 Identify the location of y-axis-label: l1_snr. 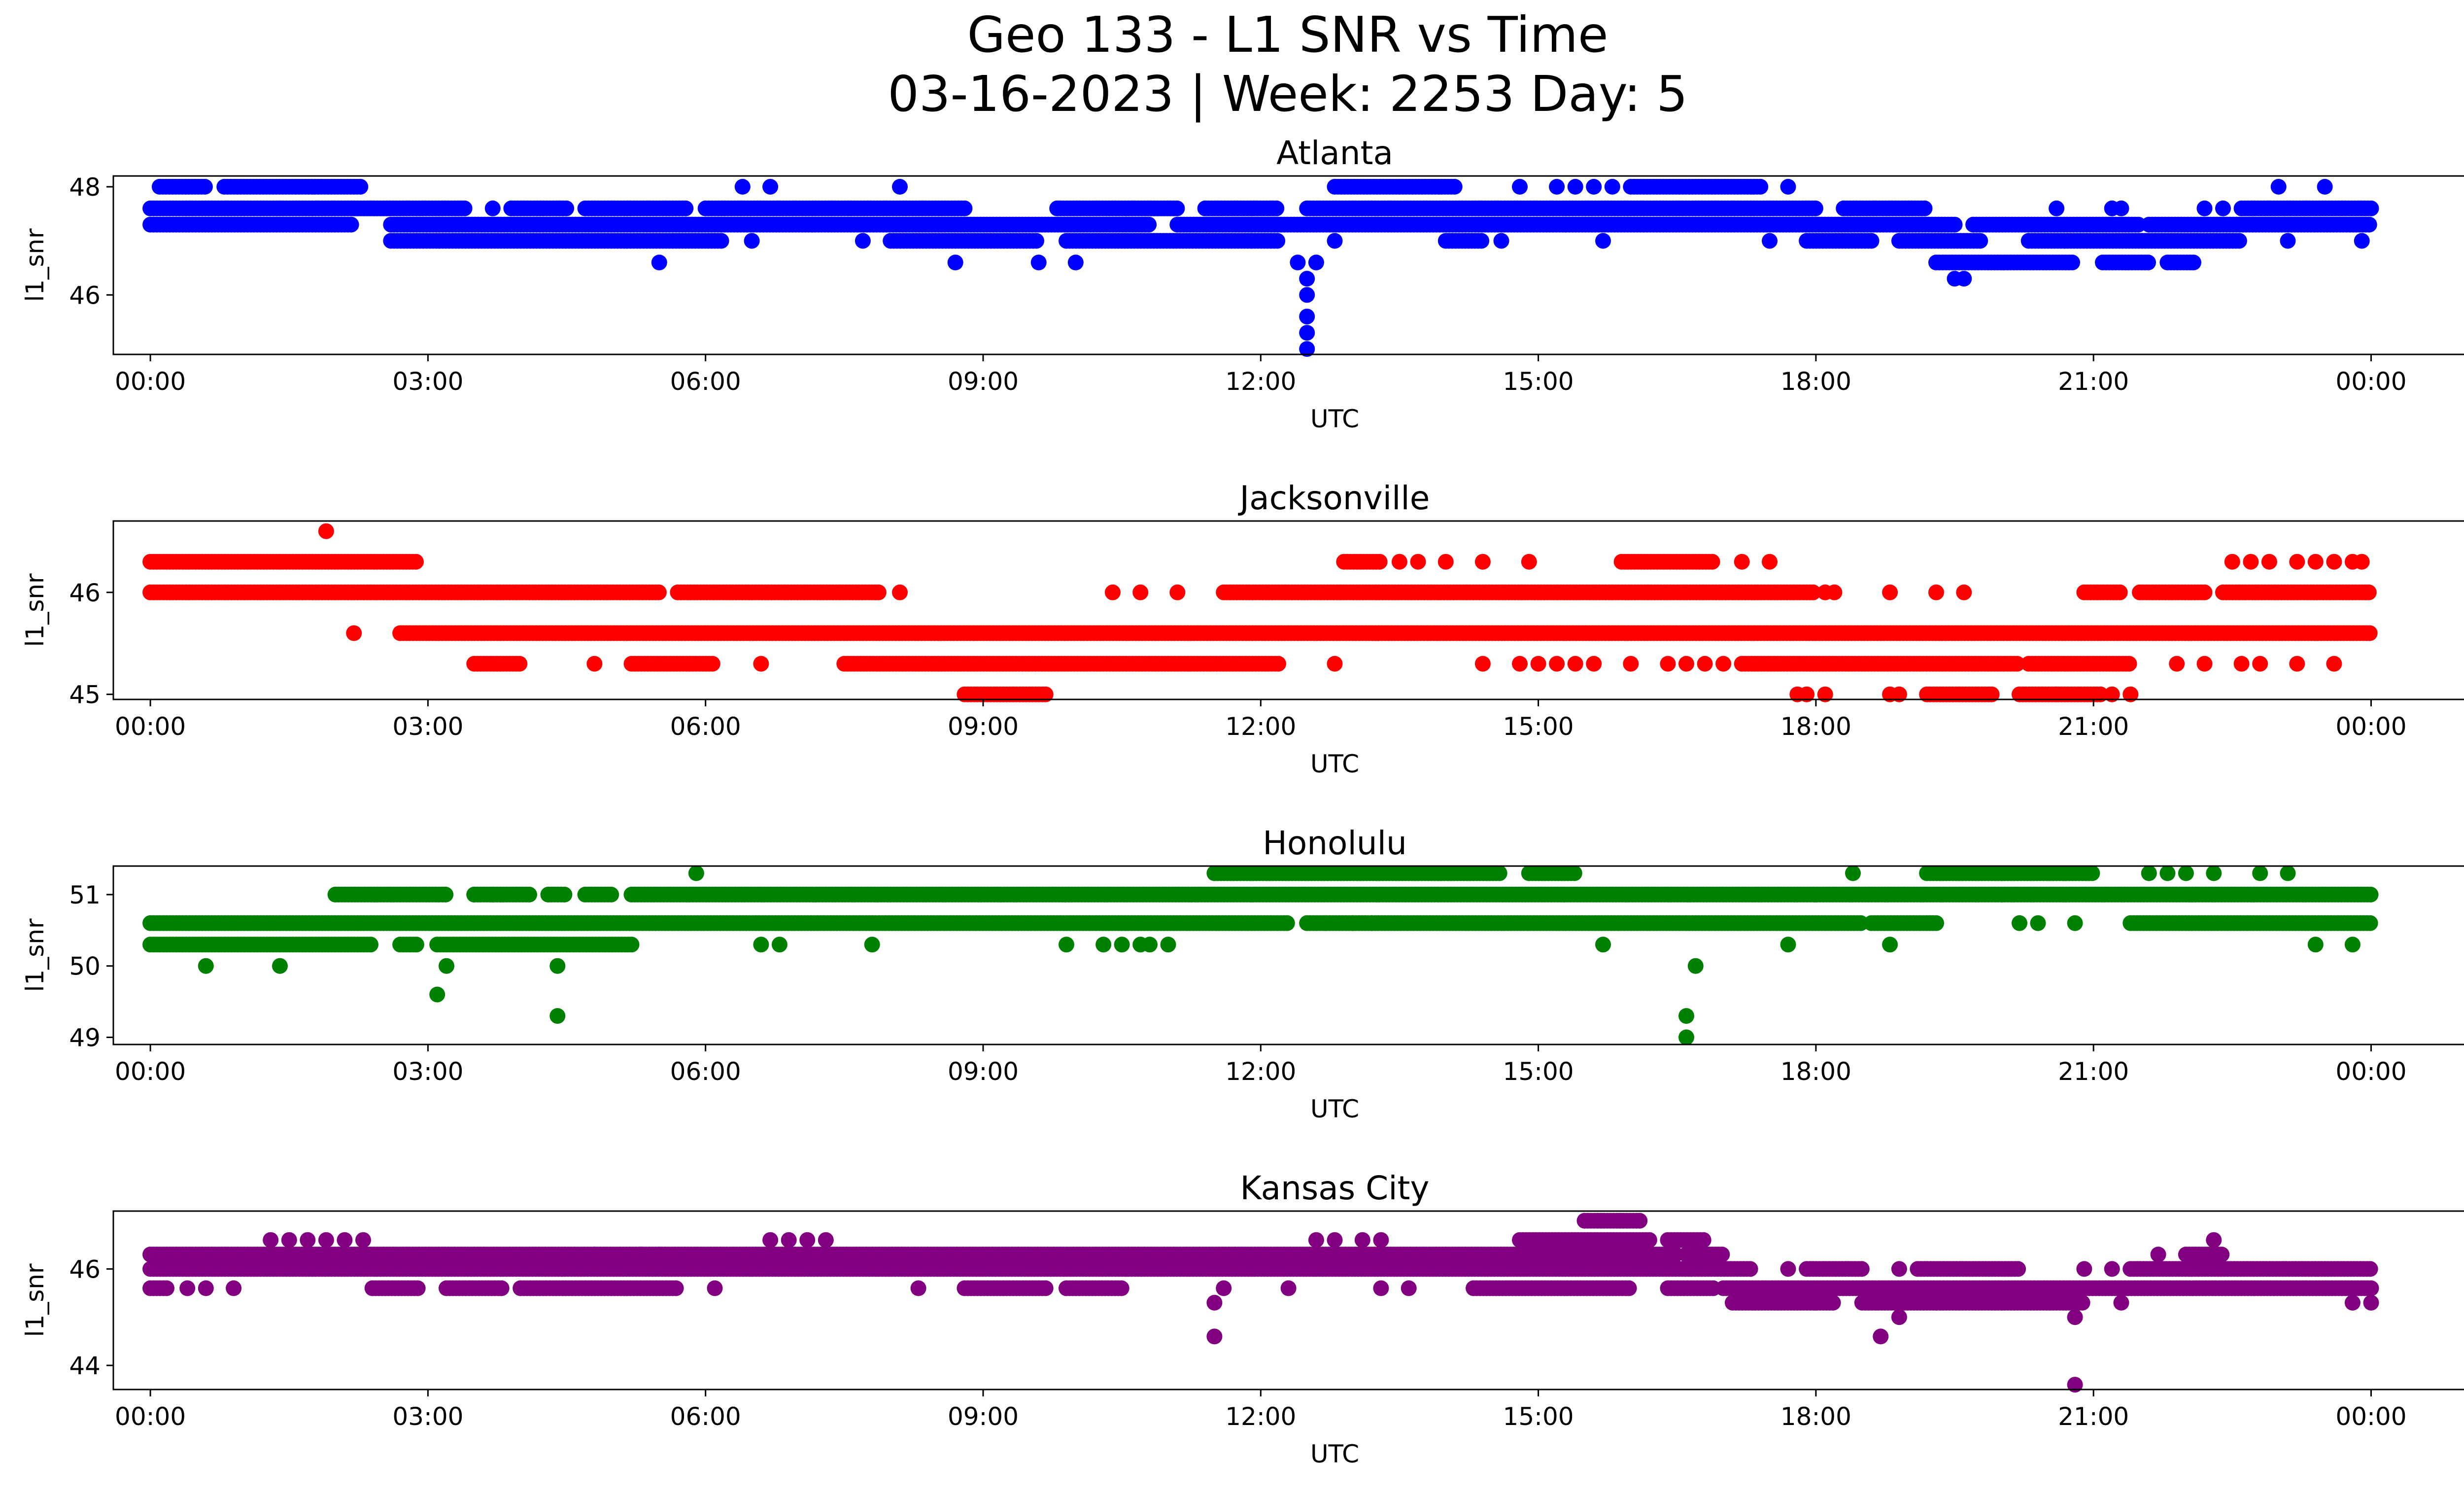
(35, 610).